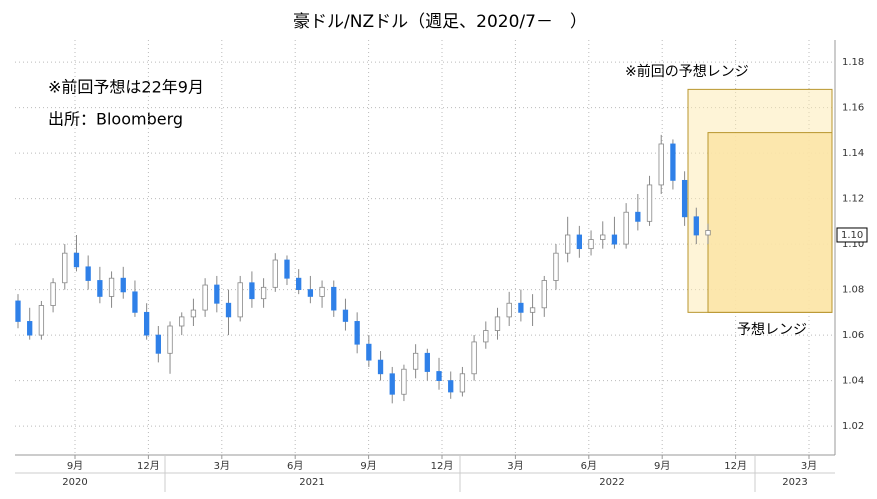 The width and height of the screenshot is (877, 499). I want to click on annotation: 出所：Bloomberg, so click(115, 119).